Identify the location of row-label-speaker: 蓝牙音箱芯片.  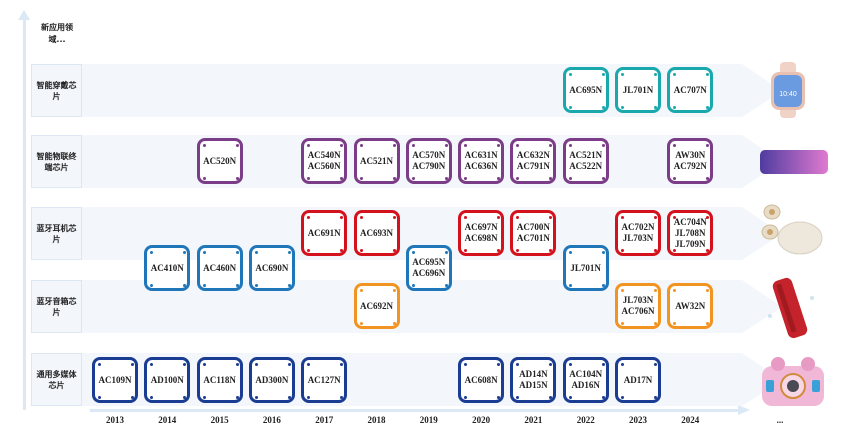
(56, 306).